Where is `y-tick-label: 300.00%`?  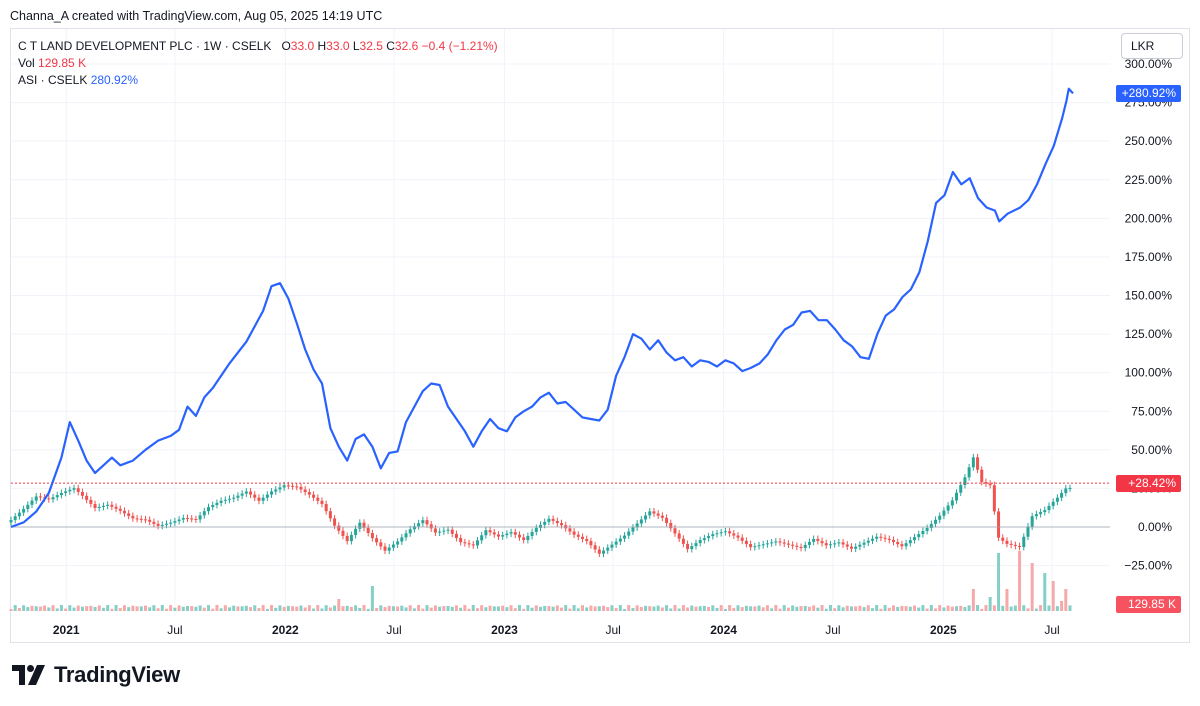 y-tick-label: 300.00% is located at coordinates (1149, 64).